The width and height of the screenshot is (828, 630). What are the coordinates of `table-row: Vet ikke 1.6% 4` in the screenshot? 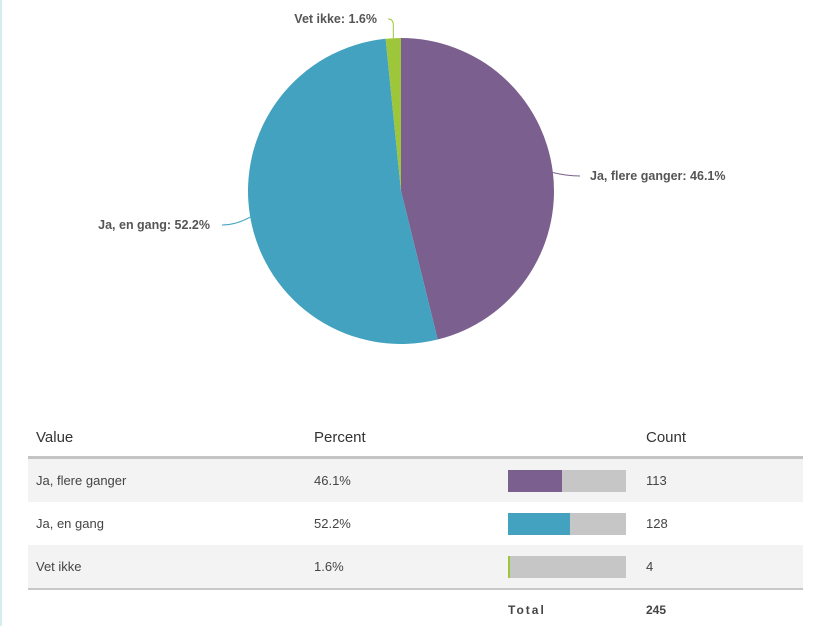 It's located at (415, 567).